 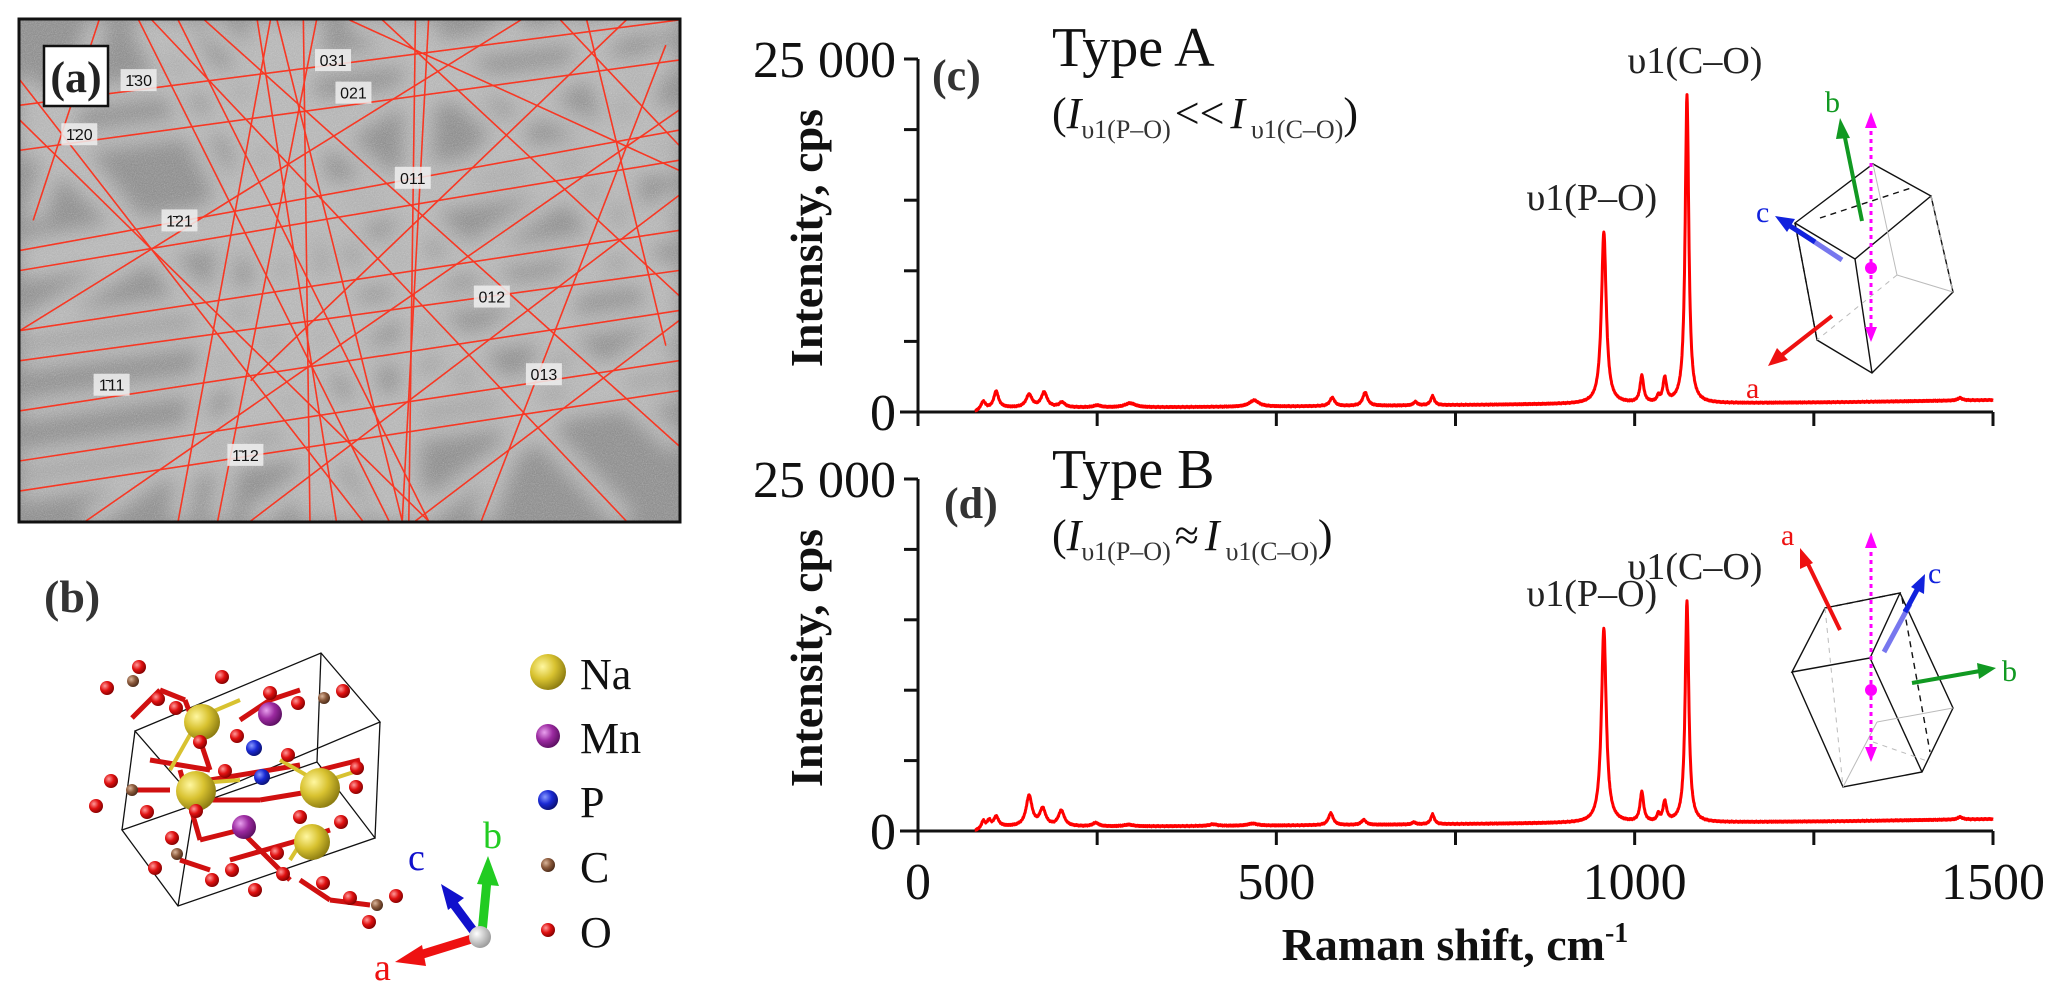 What do you see at coordinates (1475, 882) in the screenshot?
I see `x-tick-labels: 0 500 1000 1500` at bounding box center [1475, 882].